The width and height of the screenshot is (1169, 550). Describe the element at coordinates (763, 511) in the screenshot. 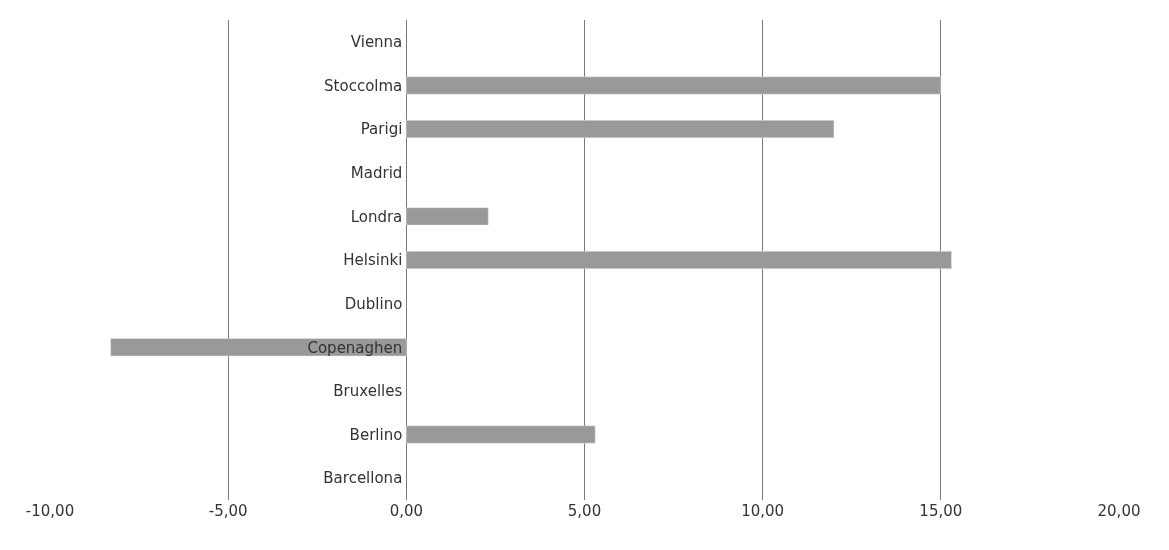

I see `x-tick-label: 10,00` at that location.